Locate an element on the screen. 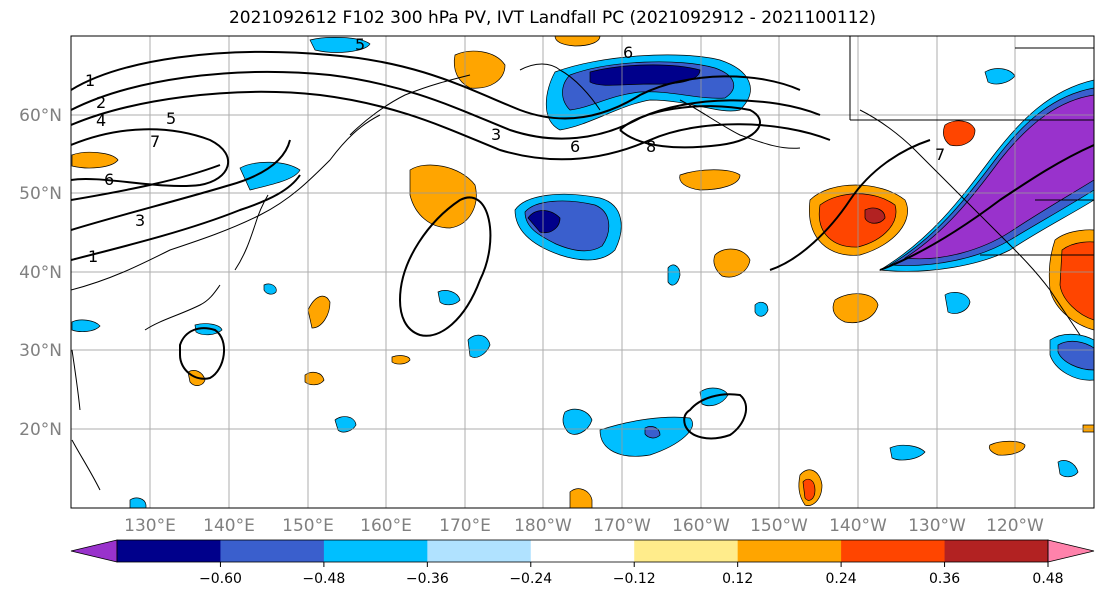 This screenshot has width=1105, height=601. colorbar-segments is located at coordinates (583, 551).